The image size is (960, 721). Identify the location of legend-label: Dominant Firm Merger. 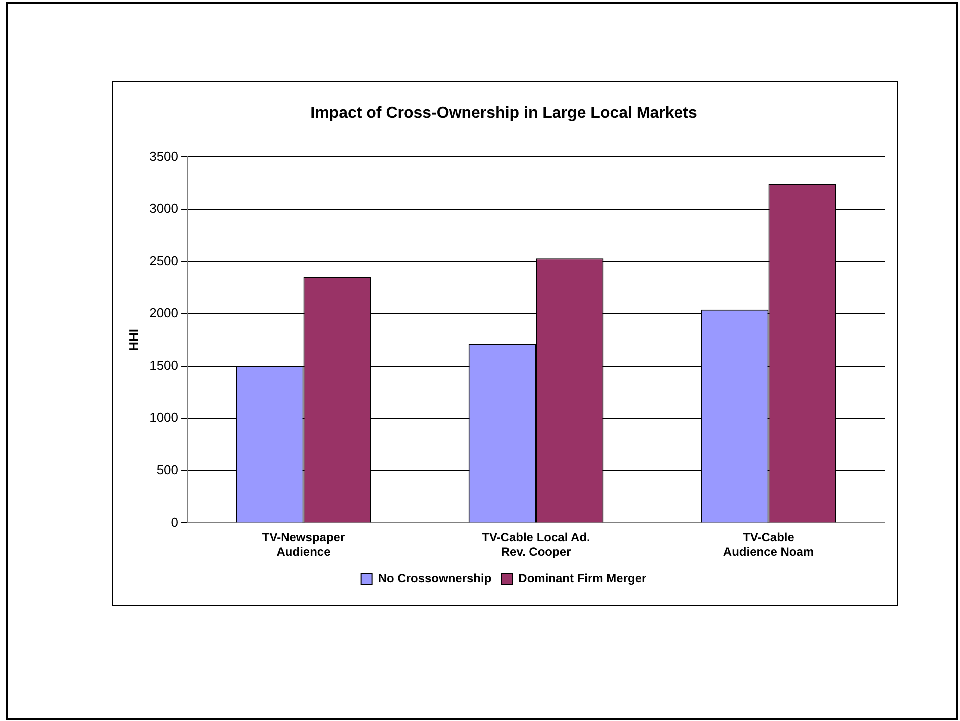
(583, 578).